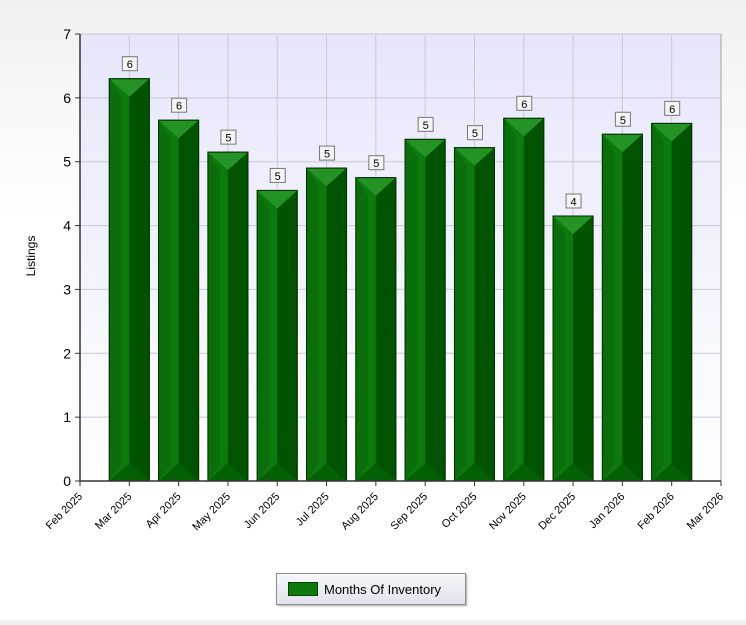  What do you see at coordinates (211, 512) in the screenshot?
I see `x-tick-label: May 2025` at bounding box center [211, 512].